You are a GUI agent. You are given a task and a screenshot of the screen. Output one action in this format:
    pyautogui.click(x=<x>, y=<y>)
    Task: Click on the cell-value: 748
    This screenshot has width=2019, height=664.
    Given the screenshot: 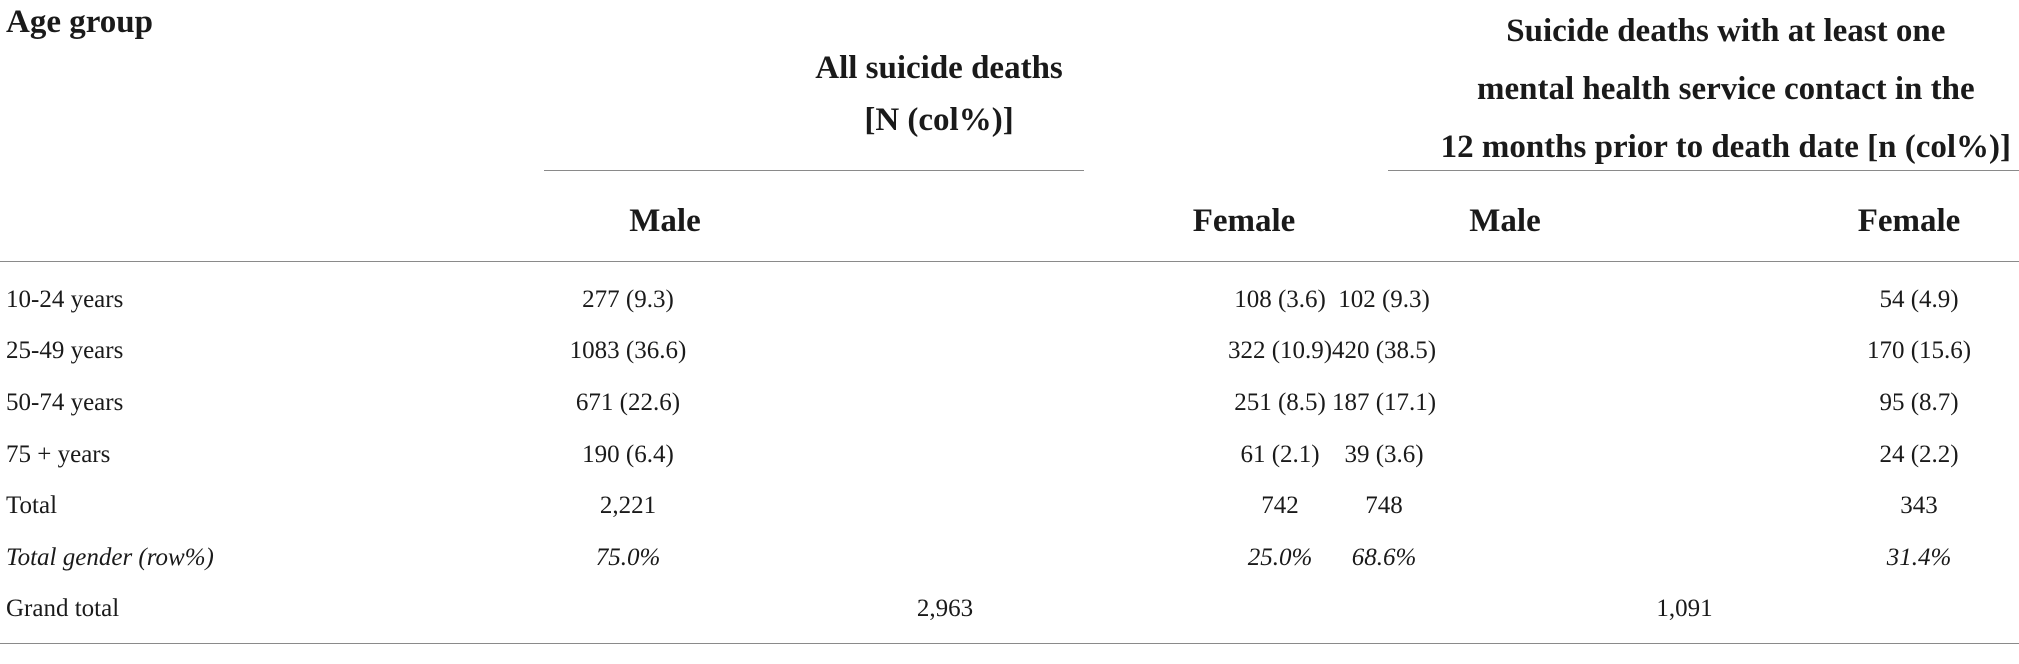 What is the action you would take?
    pyautogui.click(x=1384, y=506)
    